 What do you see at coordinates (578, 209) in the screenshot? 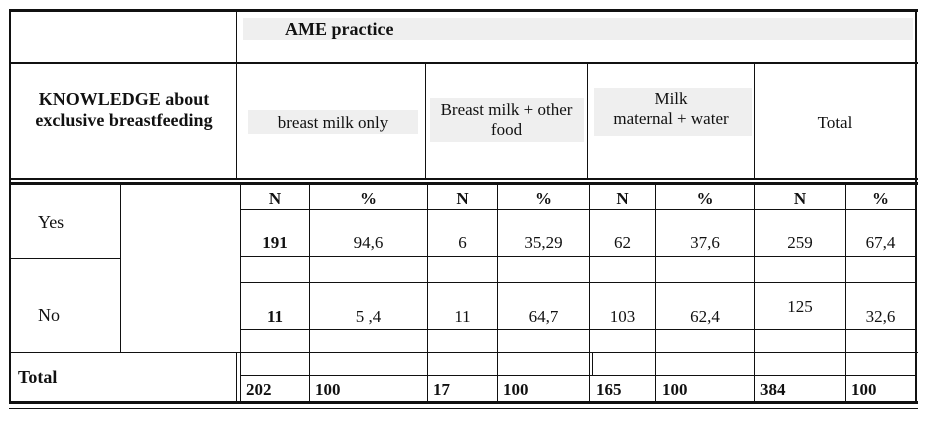
I see `subheader-rule` at bounding box center [578, 209].